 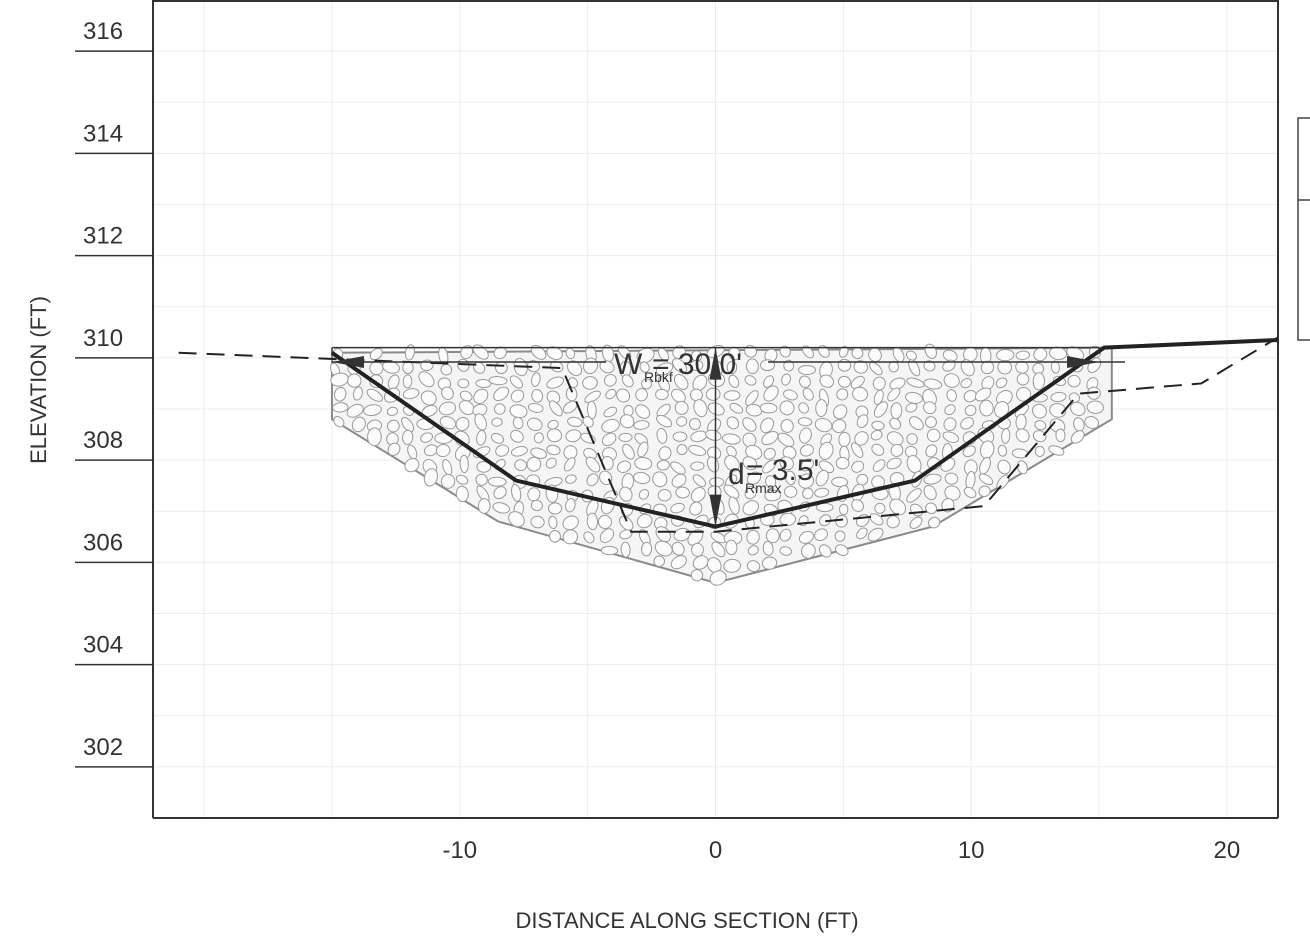 I want to click on width-label: W, so click(x=628, y=364).